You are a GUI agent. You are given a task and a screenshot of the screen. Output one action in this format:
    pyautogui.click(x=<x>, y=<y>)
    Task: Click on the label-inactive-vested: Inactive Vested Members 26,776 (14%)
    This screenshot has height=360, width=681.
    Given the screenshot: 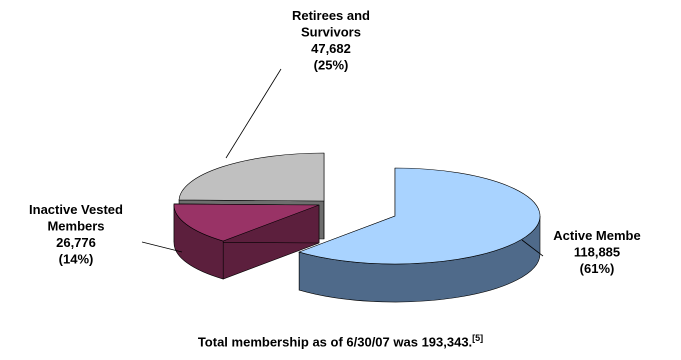 What is the action you would take?
    pyautogui.click(x=76, y=234)
    